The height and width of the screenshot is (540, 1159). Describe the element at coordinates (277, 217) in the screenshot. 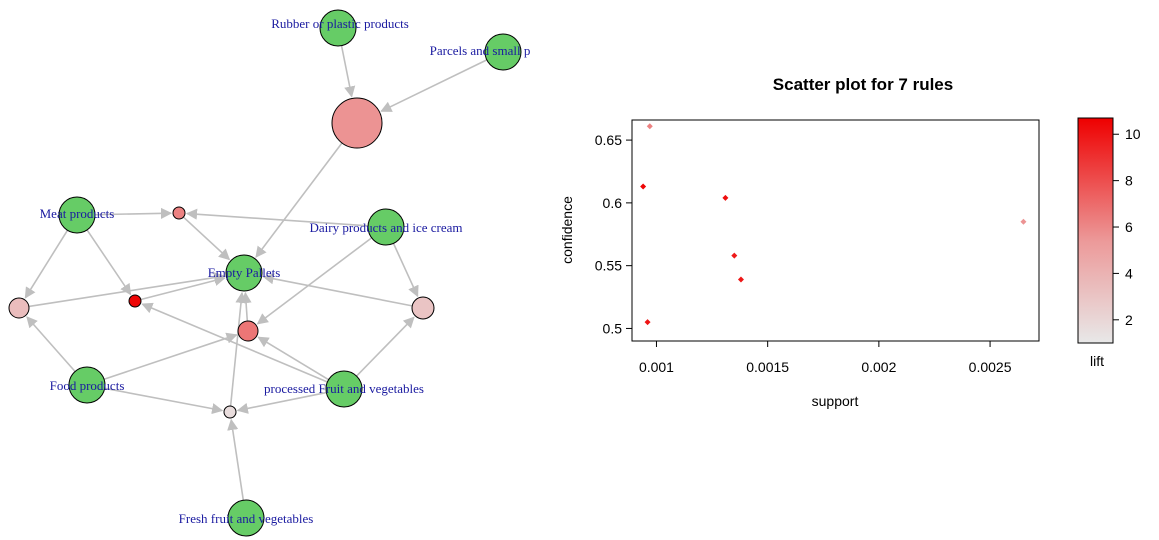

I see `edge-dairy-r2` at that location.